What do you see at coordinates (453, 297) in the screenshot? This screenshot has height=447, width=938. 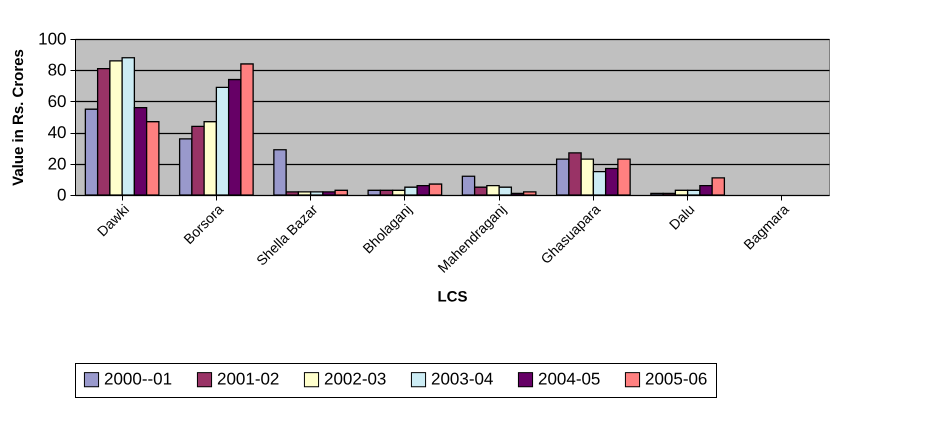 I see `x-axis-title: LCS` at bounding box center [453, 297].